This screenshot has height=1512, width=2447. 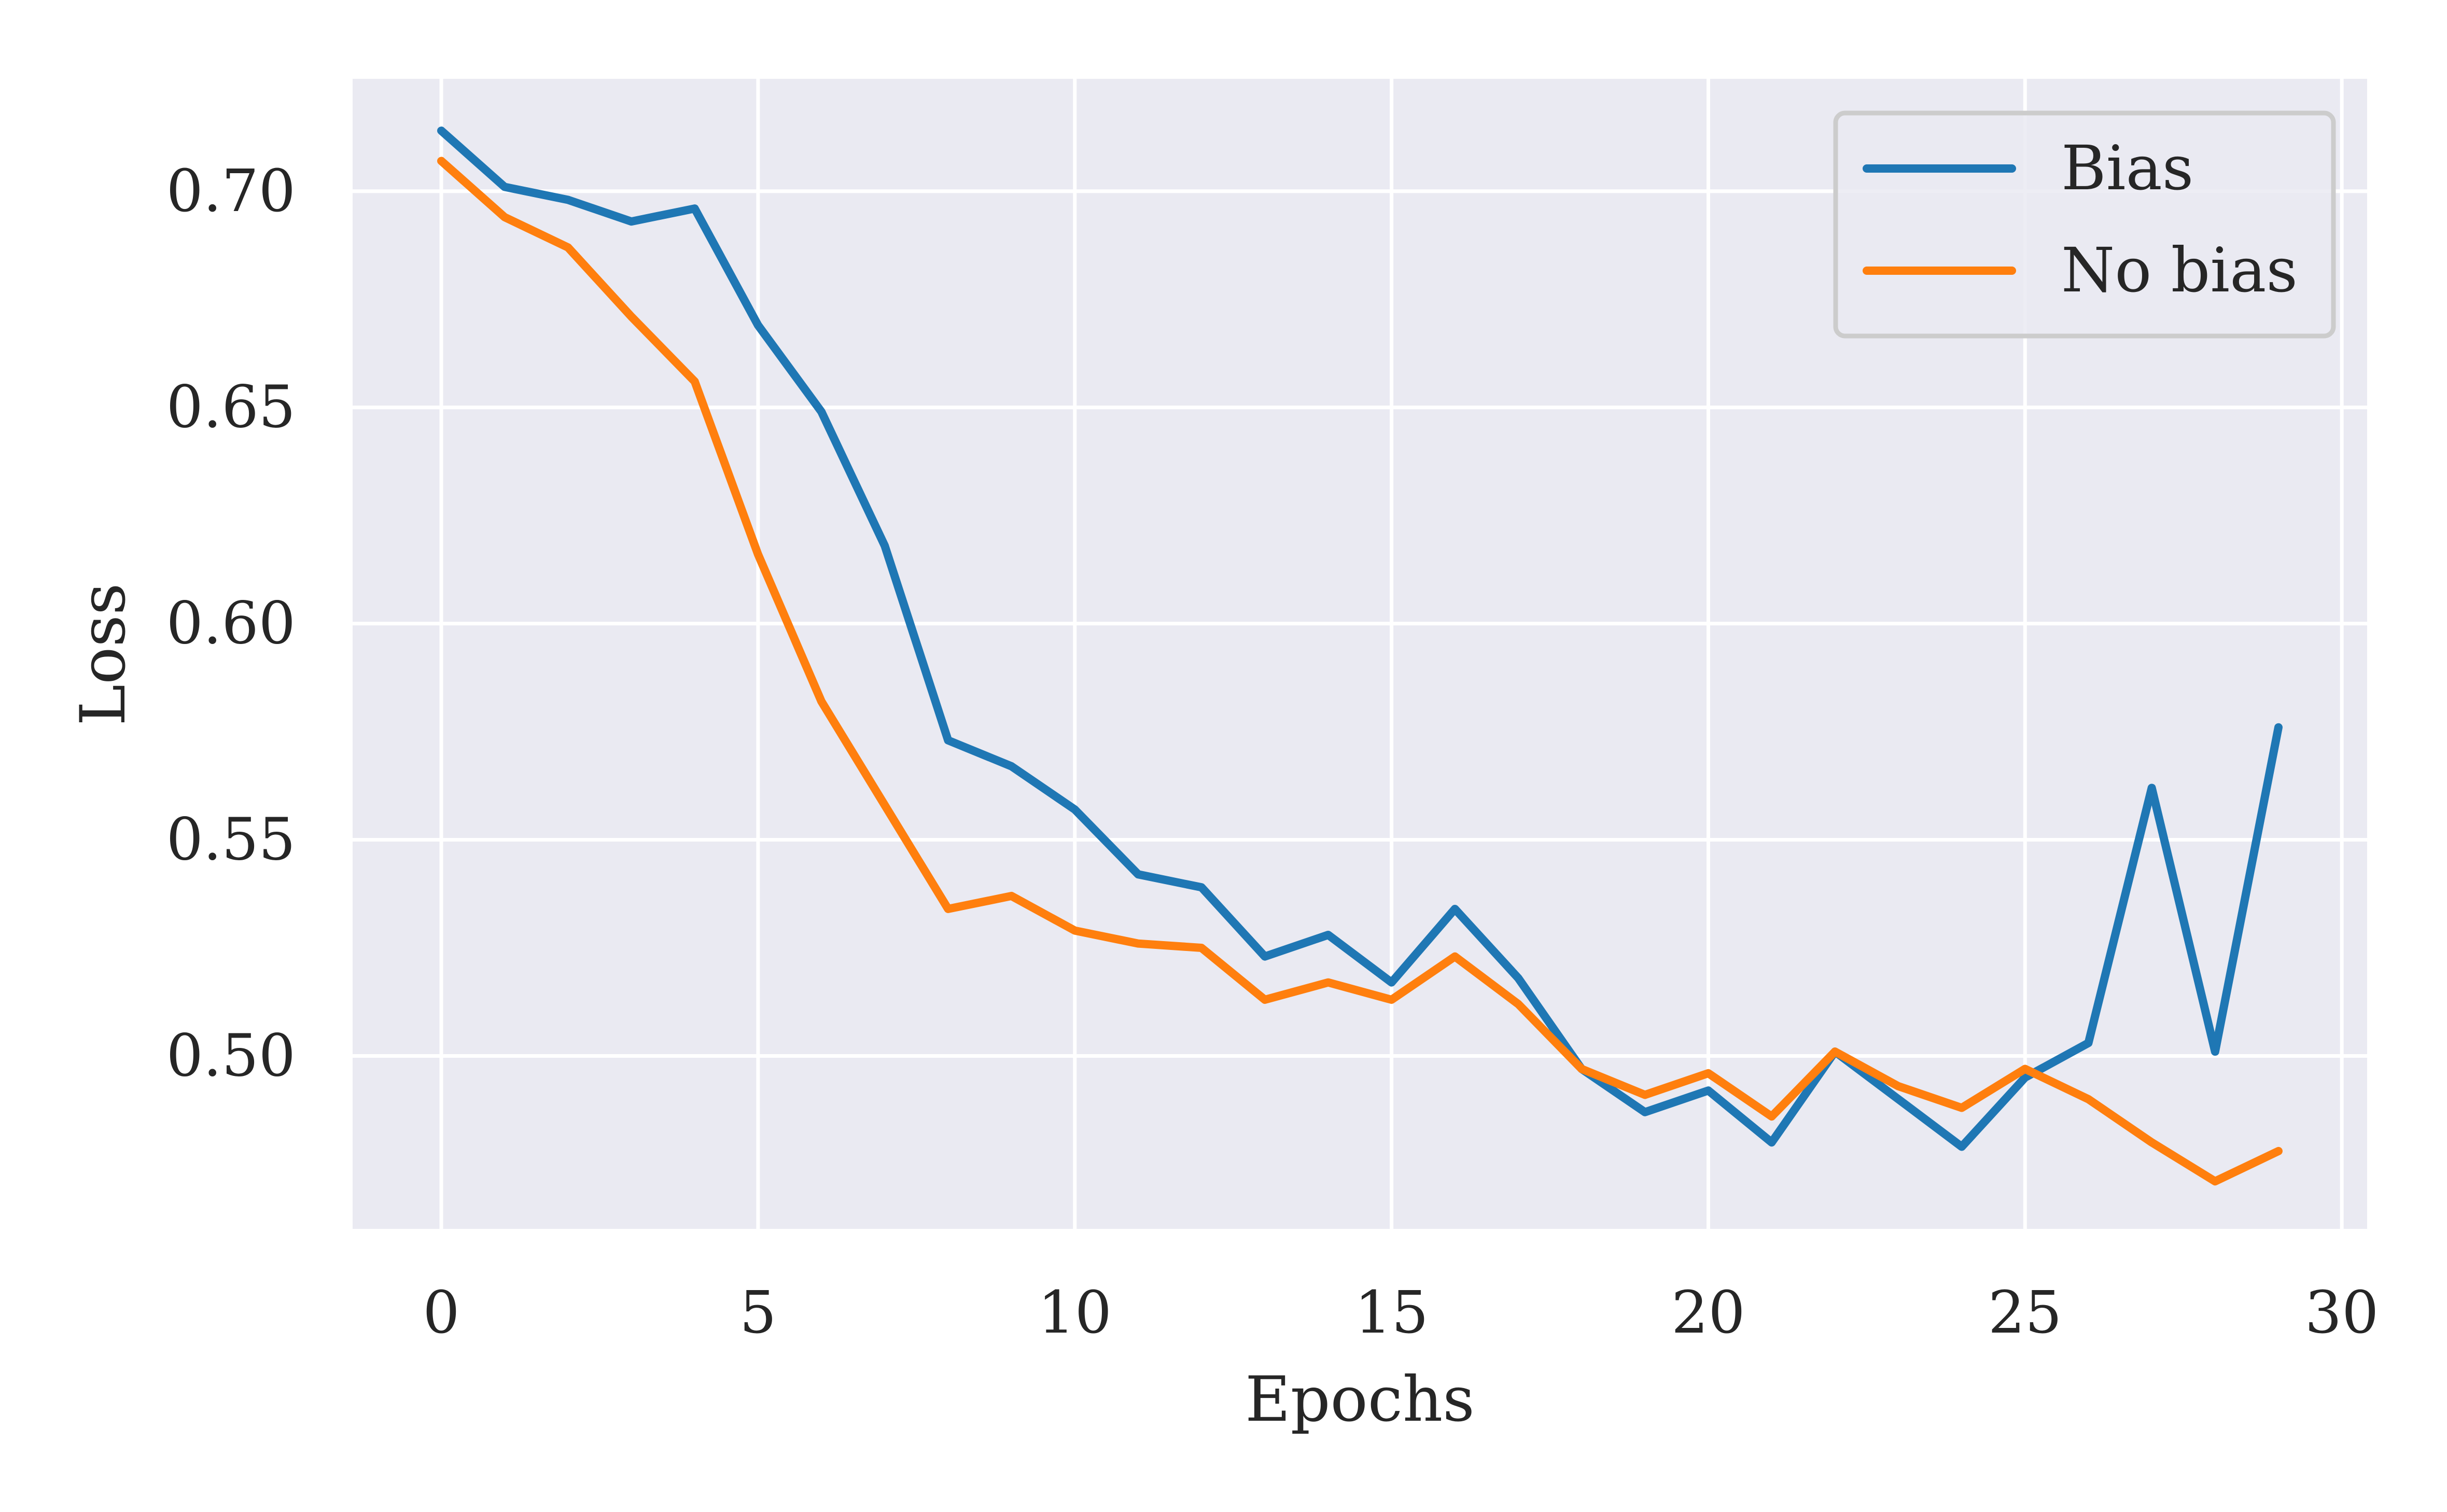 I want to click on x-tick-label: 15, so click(x=1391, y=1313).